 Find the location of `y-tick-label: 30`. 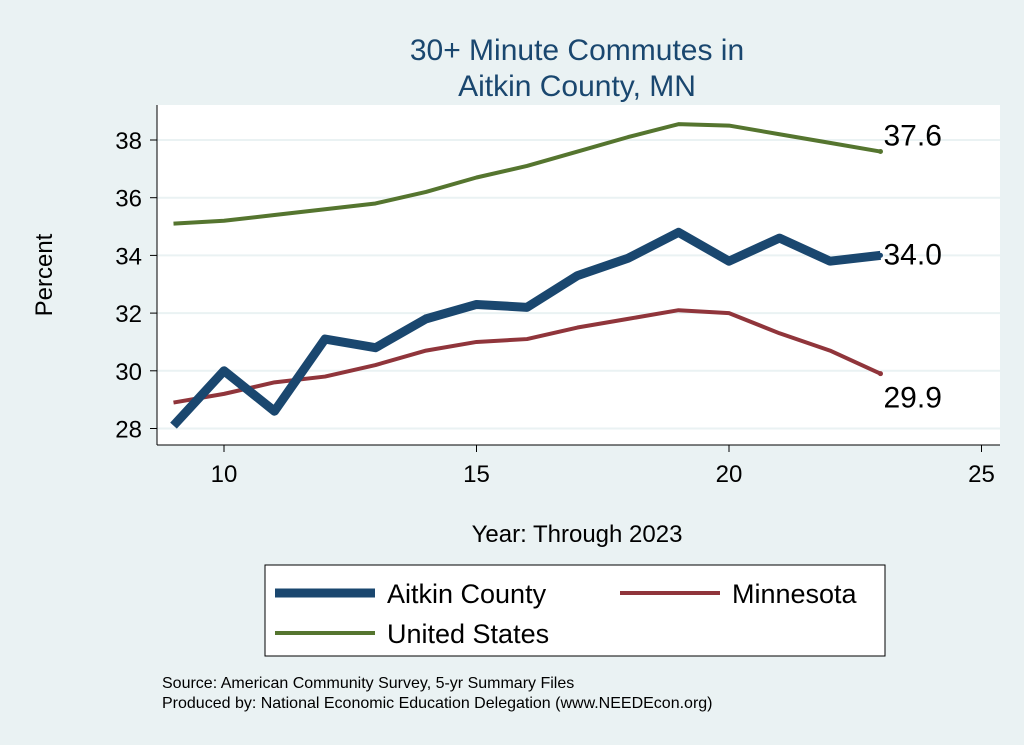

y-tick-label: 30 is located at coordinates (128, 372).